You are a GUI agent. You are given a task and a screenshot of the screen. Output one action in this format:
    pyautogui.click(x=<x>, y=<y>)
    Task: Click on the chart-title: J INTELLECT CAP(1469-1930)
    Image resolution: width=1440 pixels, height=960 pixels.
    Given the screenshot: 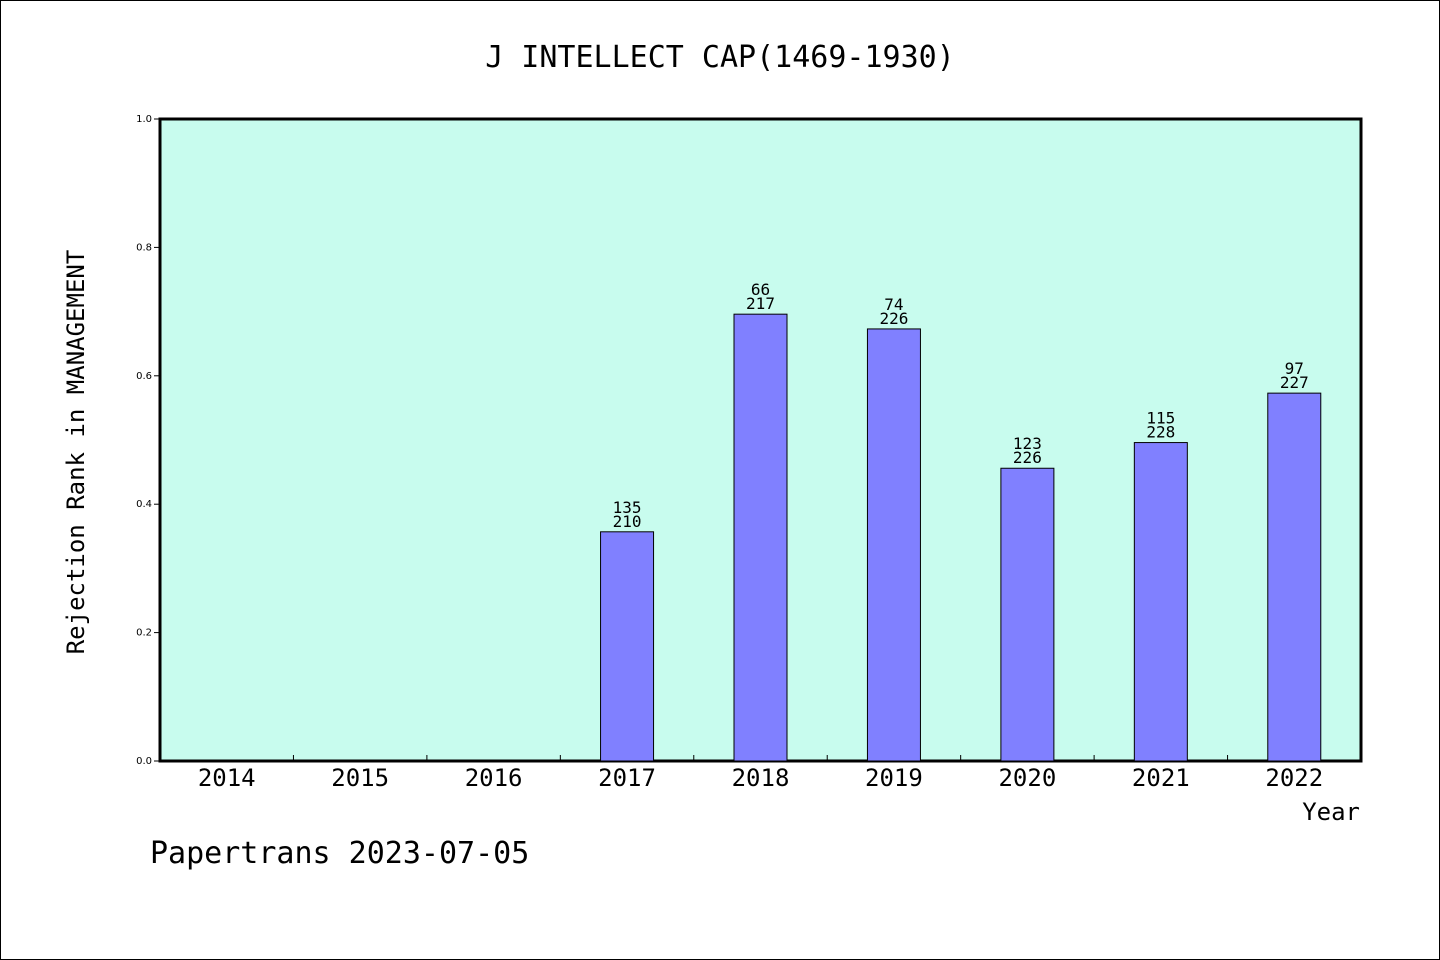 What is the action you would take?
    pyautogui.click(x=720, y=57)
    